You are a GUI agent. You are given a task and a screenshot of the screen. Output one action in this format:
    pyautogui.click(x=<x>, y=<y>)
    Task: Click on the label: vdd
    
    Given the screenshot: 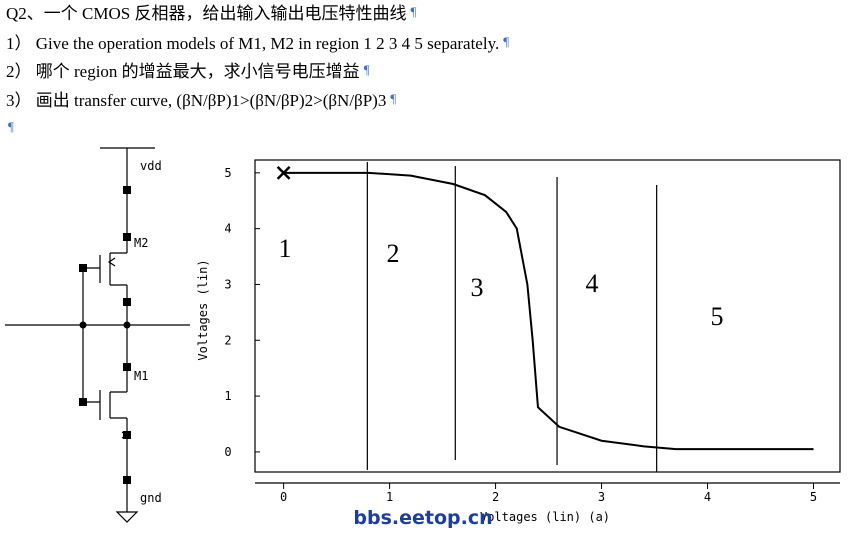 What is the action you would take?
    pyautogui.click(x=151, y=166)
    